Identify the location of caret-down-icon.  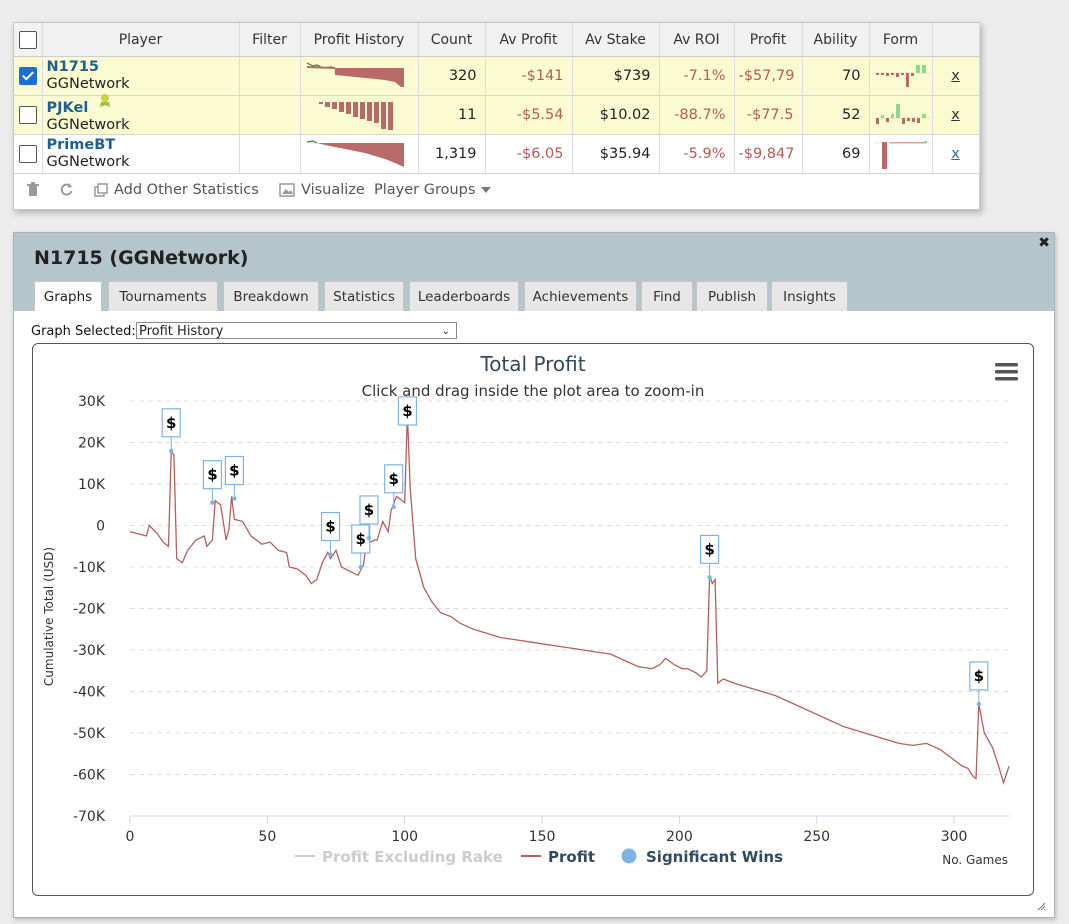
(486, 190).